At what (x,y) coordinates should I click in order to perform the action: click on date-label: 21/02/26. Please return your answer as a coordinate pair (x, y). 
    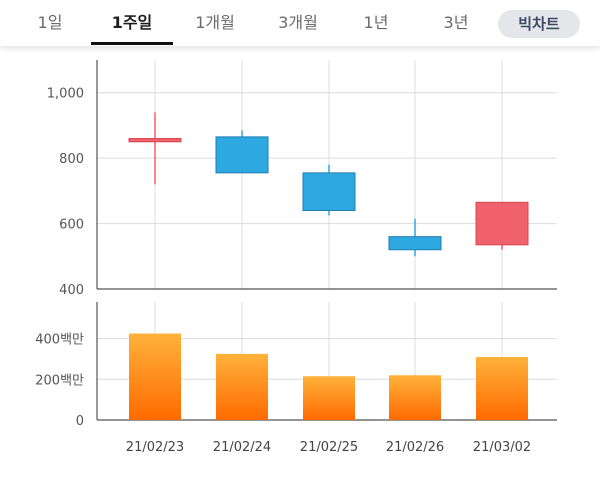
    Looking at the image, I should click on (415, 447).